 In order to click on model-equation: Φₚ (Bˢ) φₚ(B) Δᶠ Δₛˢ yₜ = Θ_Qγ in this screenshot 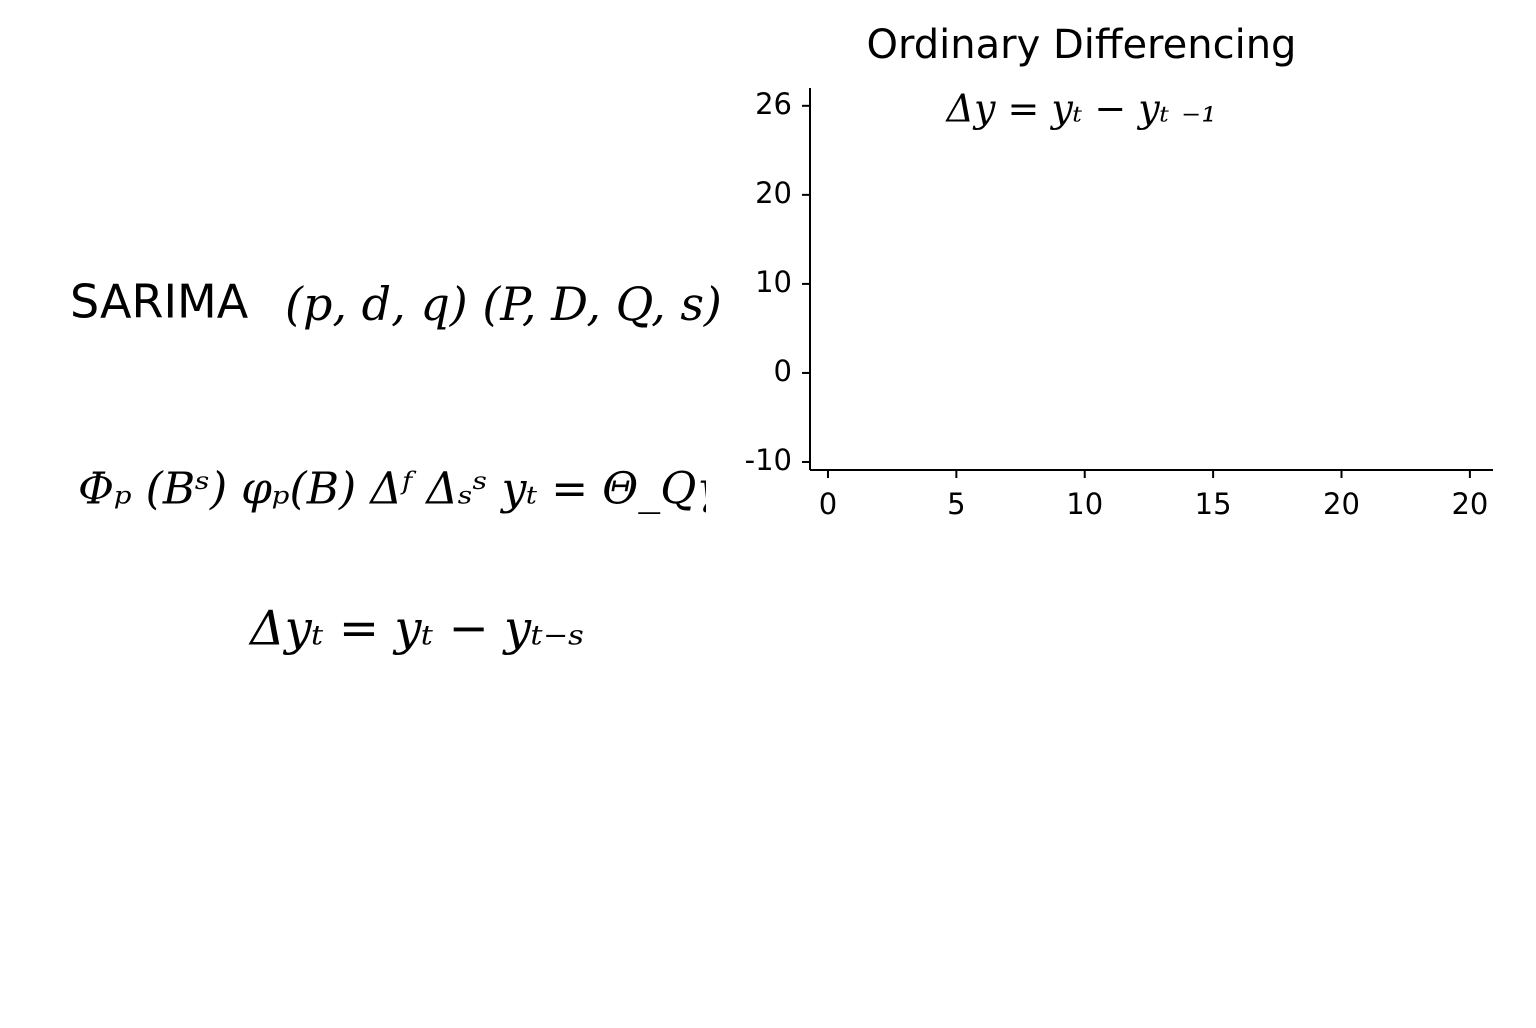, I will do `click(400, 489)`.